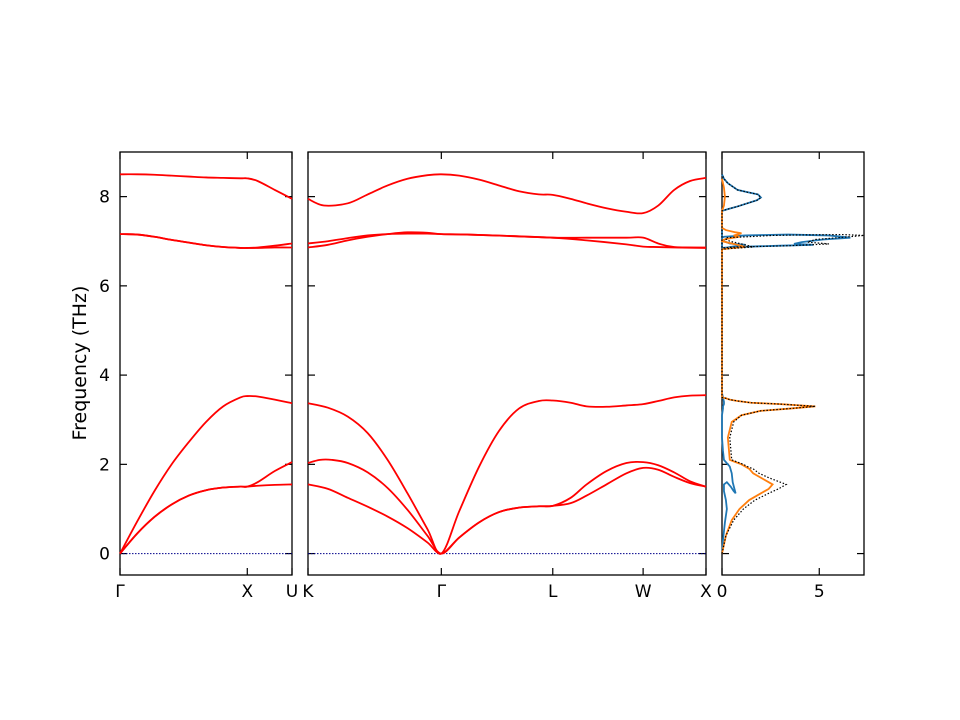 This screenshot has height=720, width=960. Describe the element at coordinates (80, 363) in the screenshot. I see `y-axis-label: Frequency (THz)` at that location.